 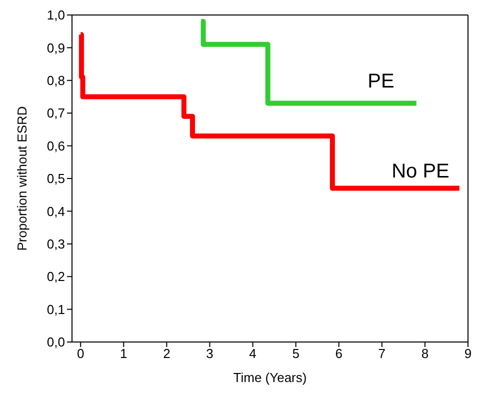 I want to click on x-tick-label: 1, so click(x=124, y=354).